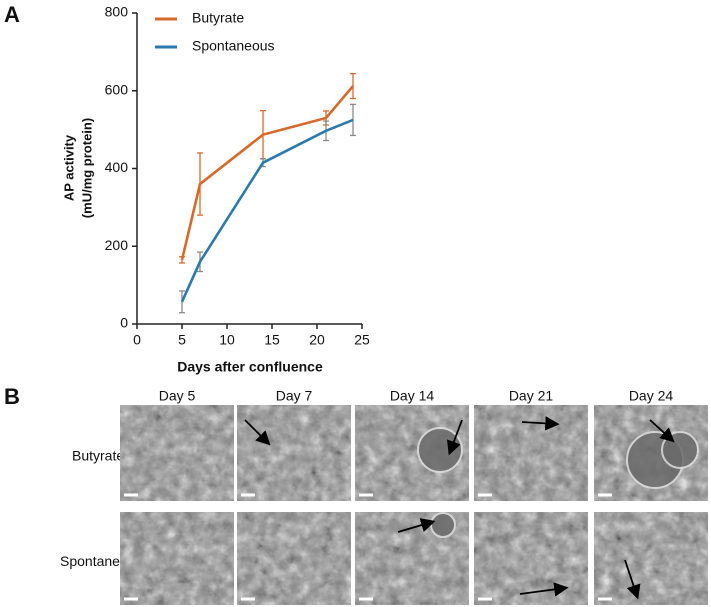 This screenshot has height=607, width=711. Describe the element at coordinates (68, 167) in the screenshot. I see `y-axis-label: AP activity` at that location.